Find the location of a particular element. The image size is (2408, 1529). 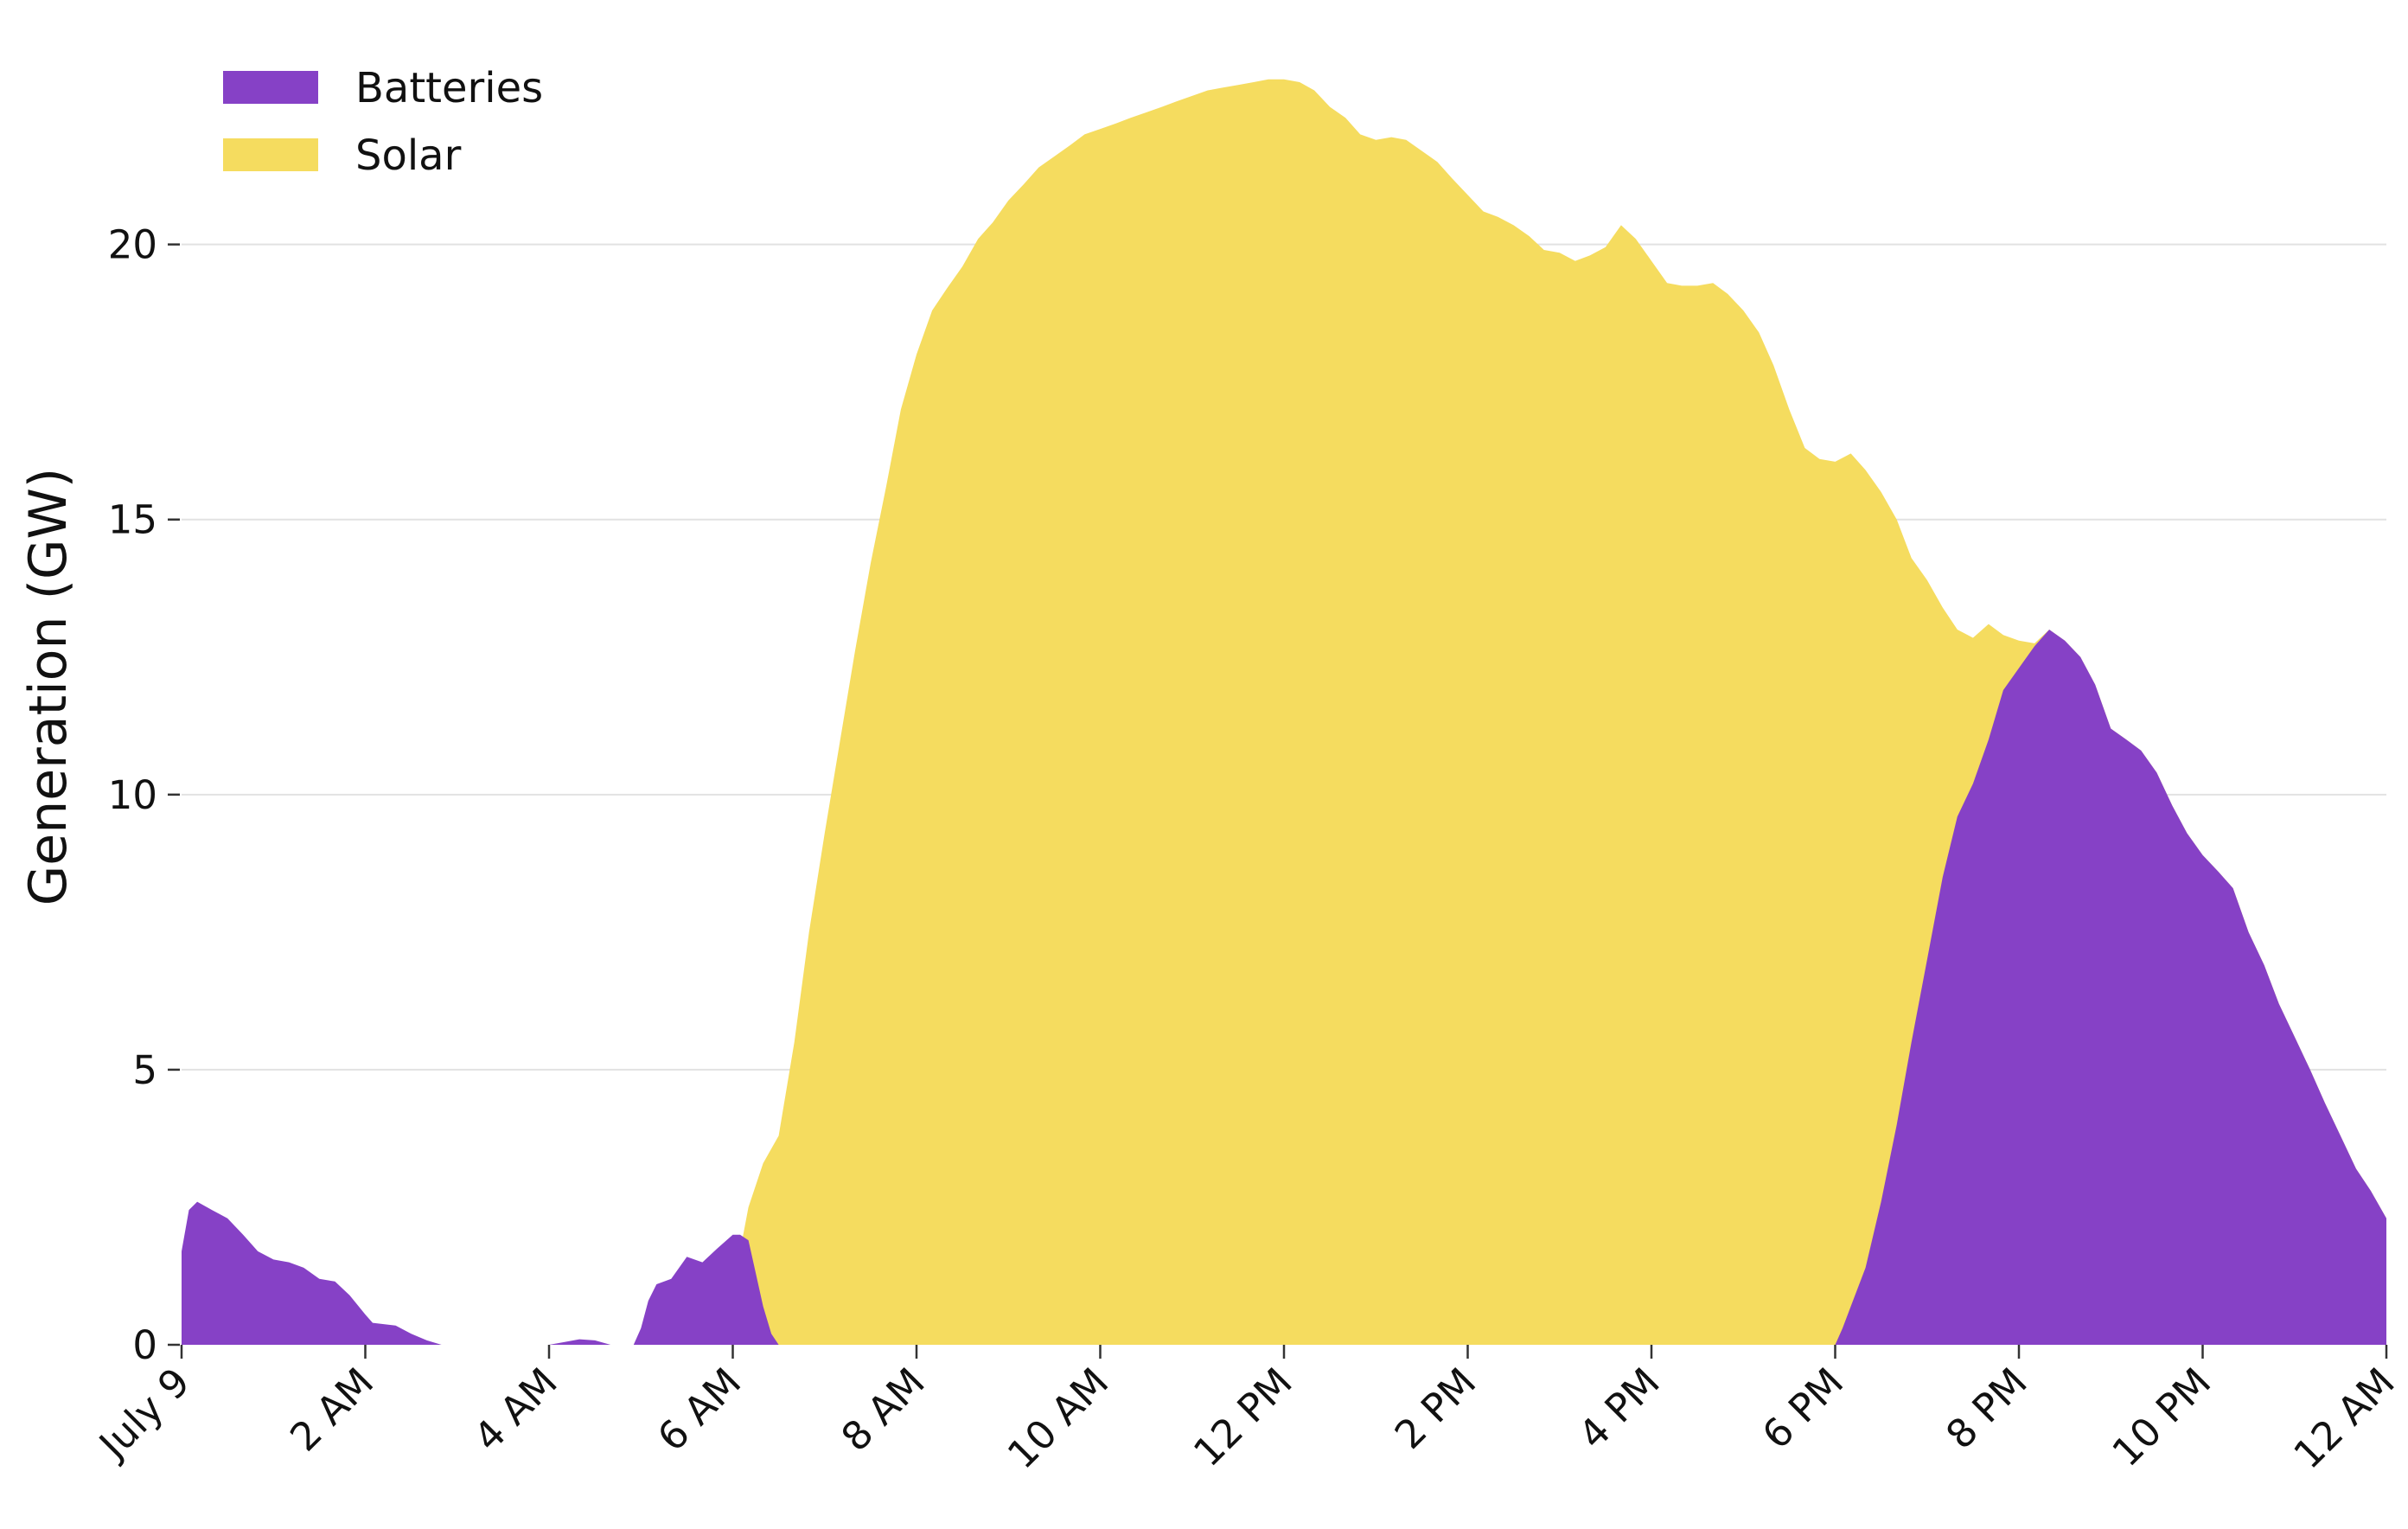

x-tick-label-2 AM: 2 AM is located at coordinates (331, 1410).